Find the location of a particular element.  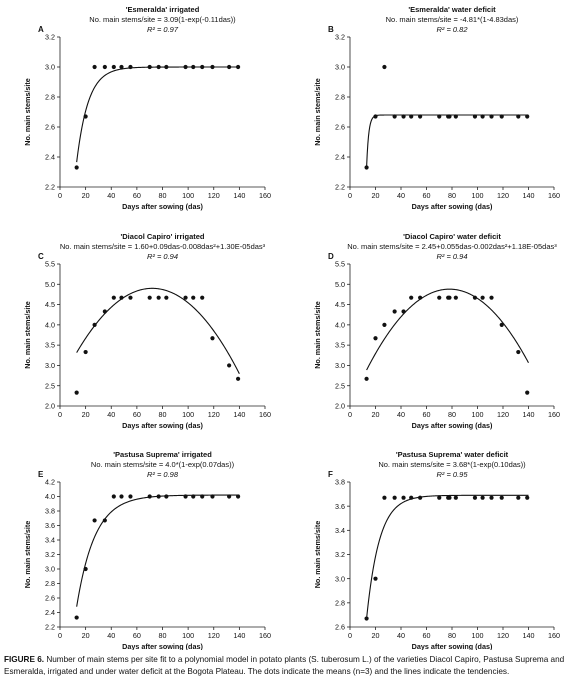

x-tick-label: 20 is located at coordinates (376, 195).